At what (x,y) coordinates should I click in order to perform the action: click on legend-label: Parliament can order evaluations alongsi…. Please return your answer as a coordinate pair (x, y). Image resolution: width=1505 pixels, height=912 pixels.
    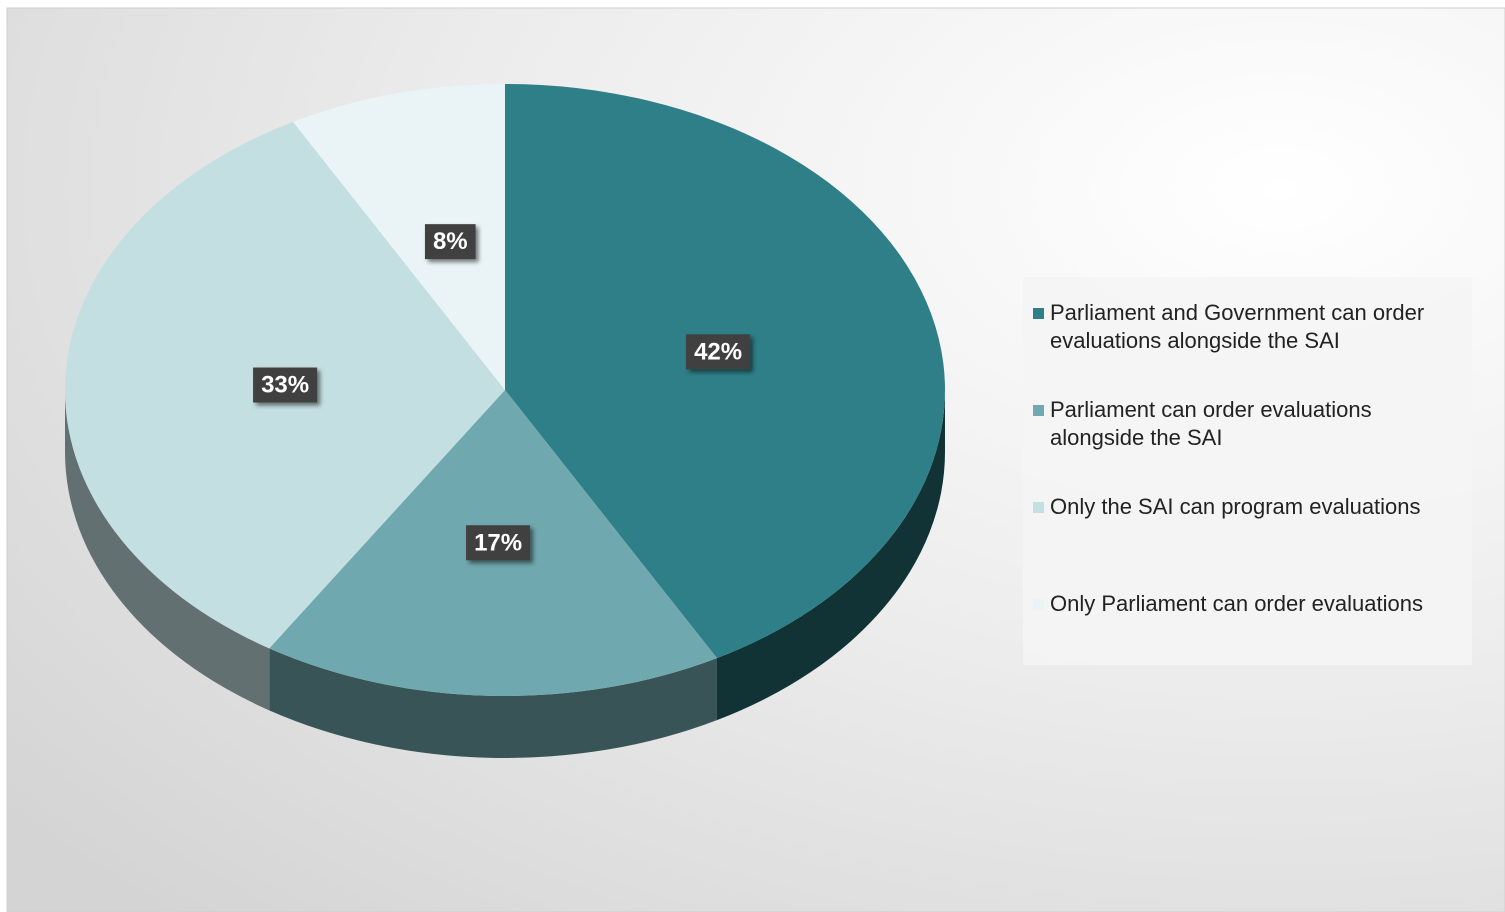
    Looking at the image, I should click on (1211, 423).